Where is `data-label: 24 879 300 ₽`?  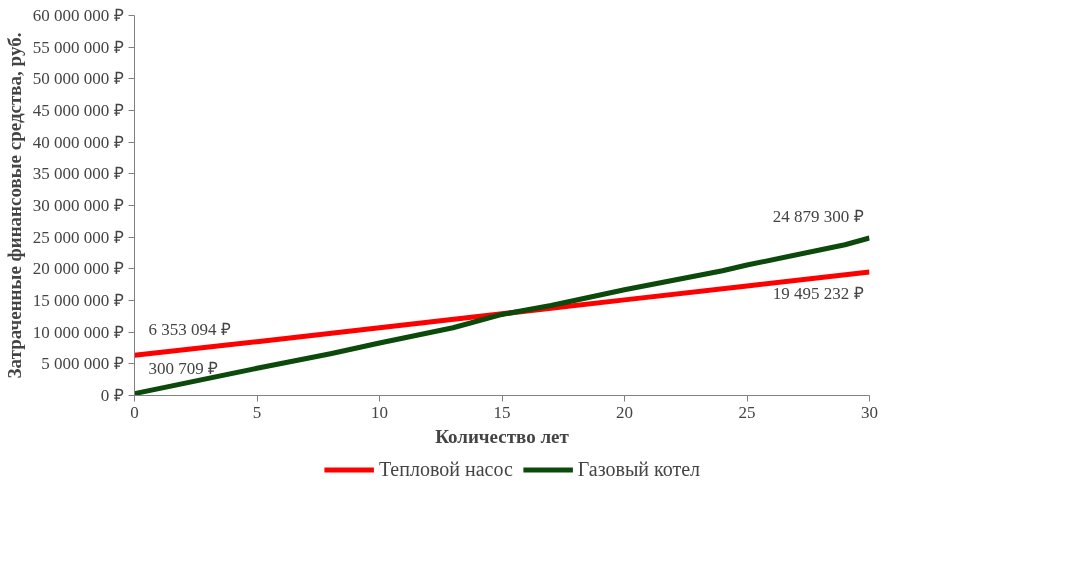 data-label: 24 879 300 ₽ is located at coordinates (818, 216).